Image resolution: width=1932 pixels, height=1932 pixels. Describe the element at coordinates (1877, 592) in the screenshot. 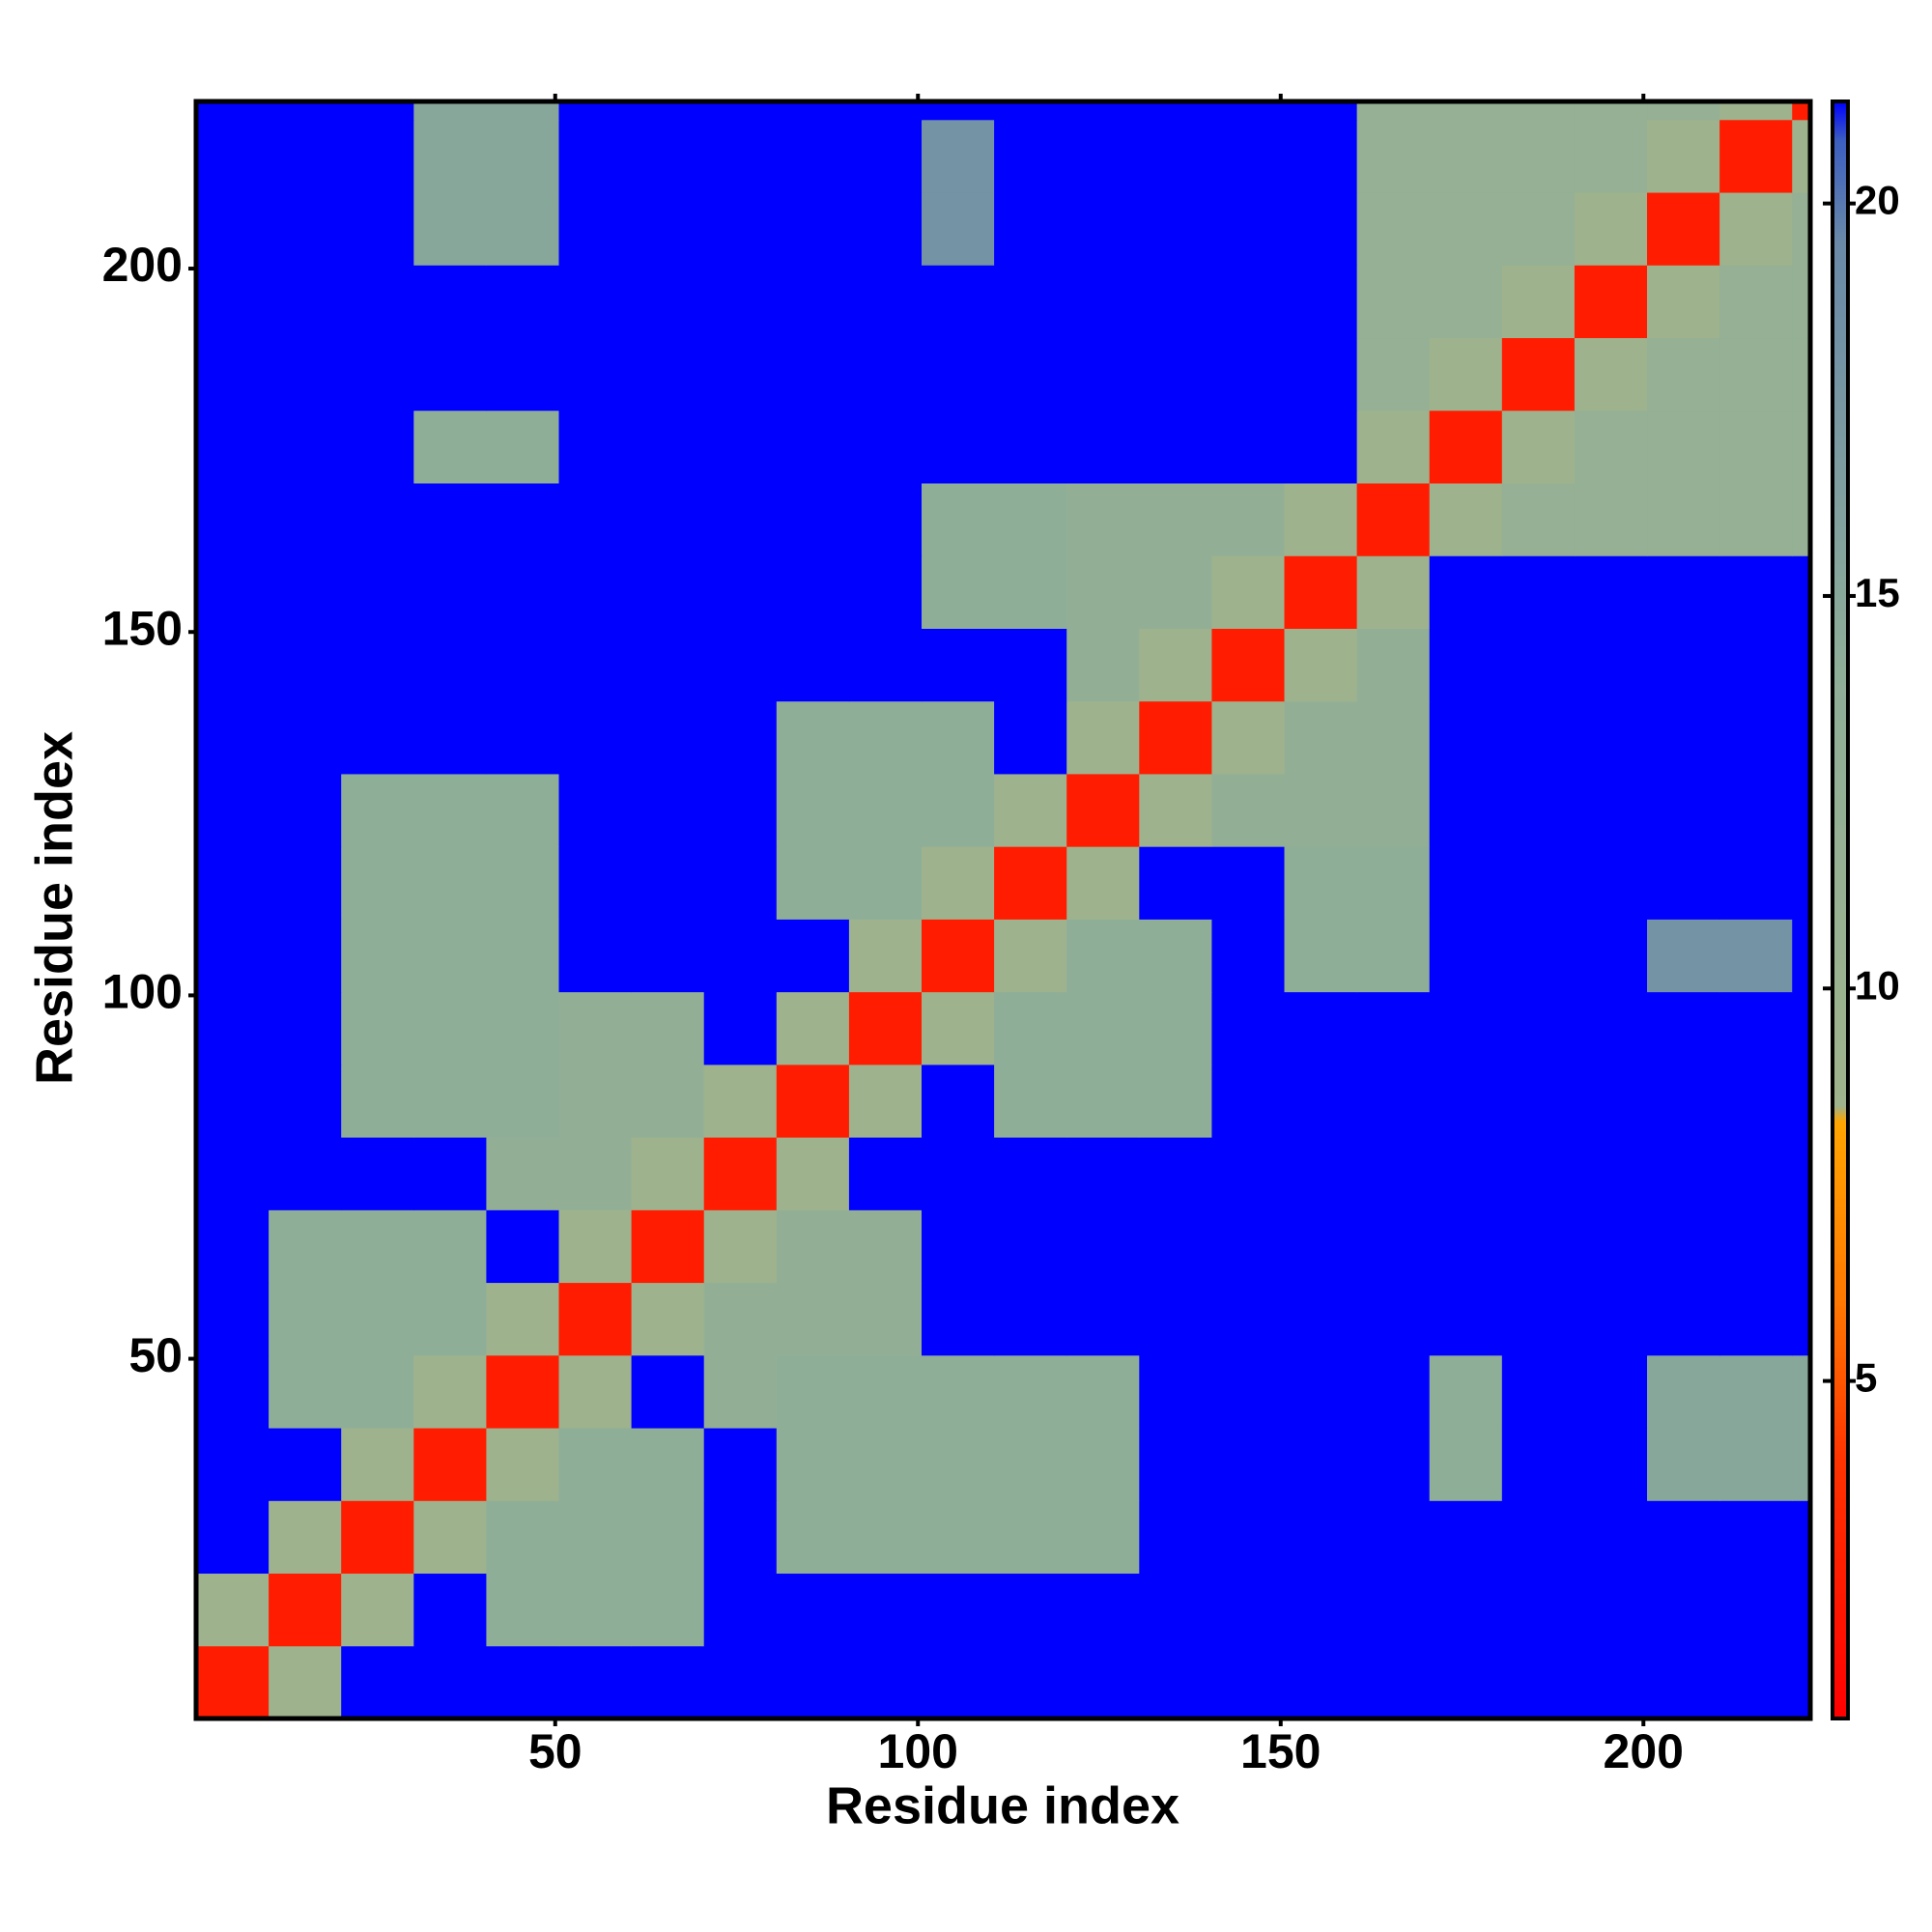

I see `colorbar-tick-label: 15` at that location.